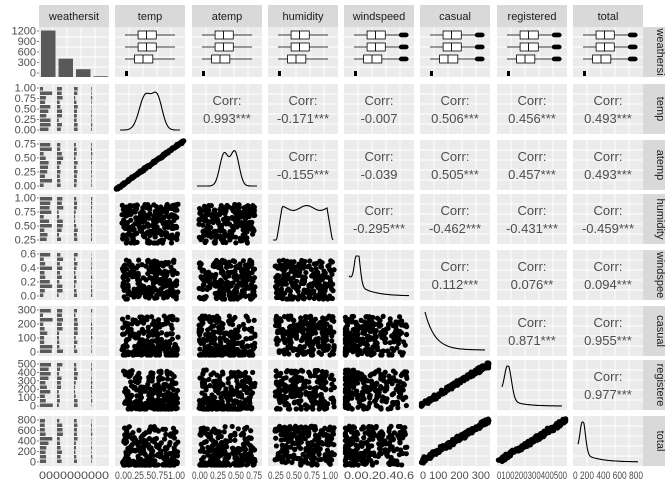 Image resolution: width=672 pixels, height=485 pixels. What do you see at coordinates (608, 340) in the screenshot?
I see `correlation-value: 0.955***` at bounding box center [608, 340].